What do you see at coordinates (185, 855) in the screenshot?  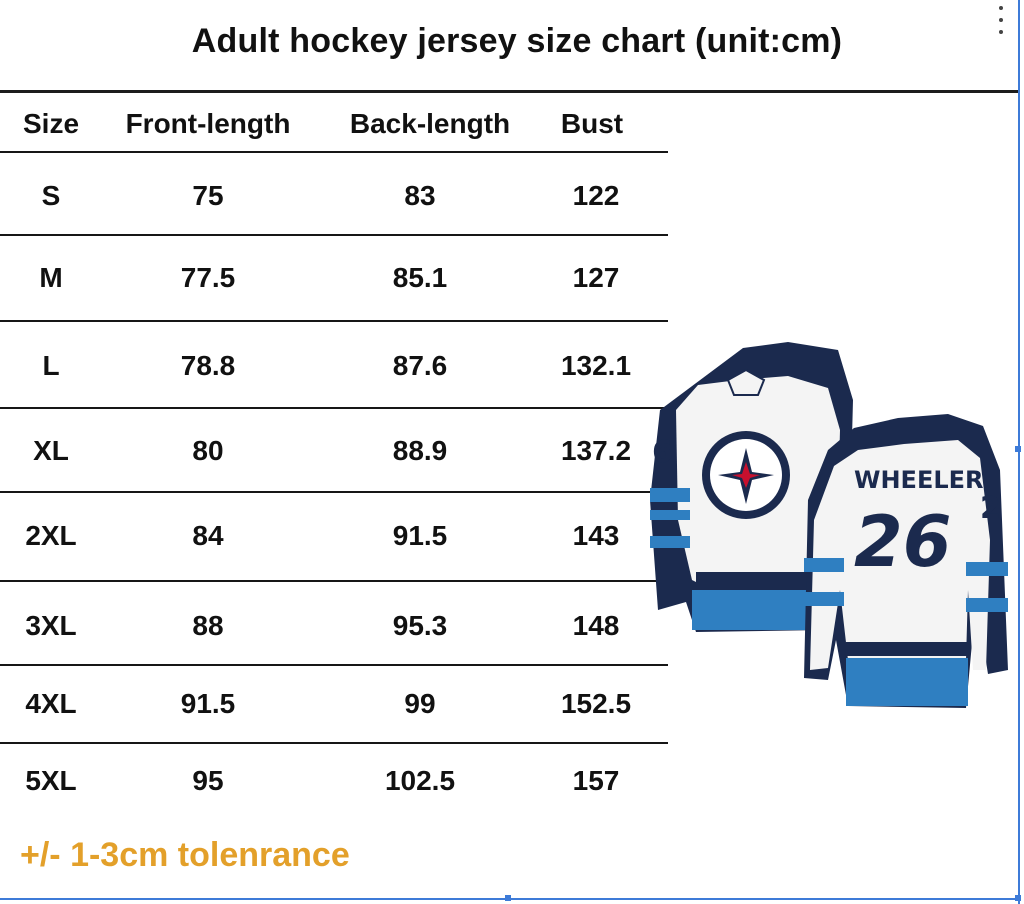 I see `tolerance-note: +/- 1-3cm tolenrance` at bounding box center [185, 855].